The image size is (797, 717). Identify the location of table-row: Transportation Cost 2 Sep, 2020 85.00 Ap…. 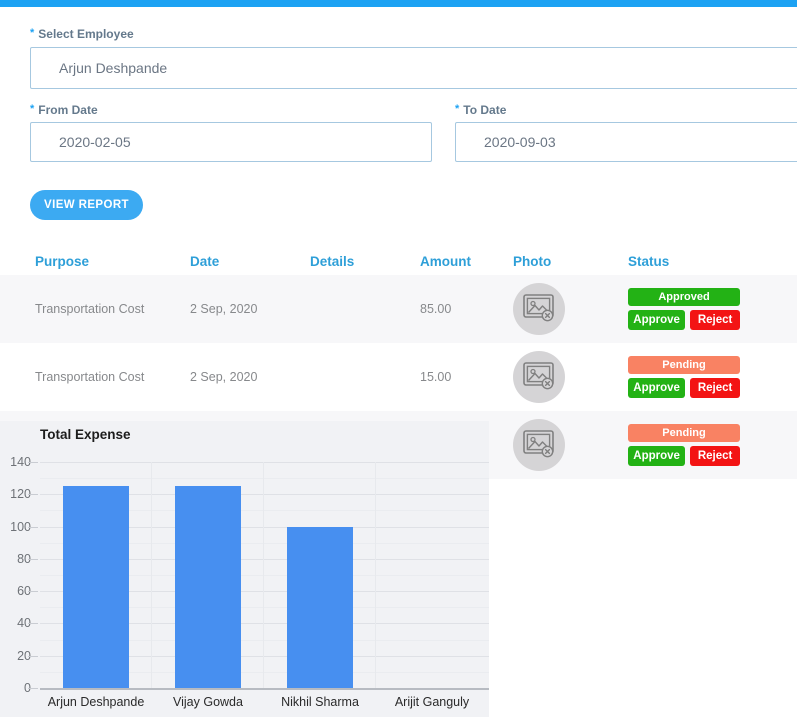
(398, 309).